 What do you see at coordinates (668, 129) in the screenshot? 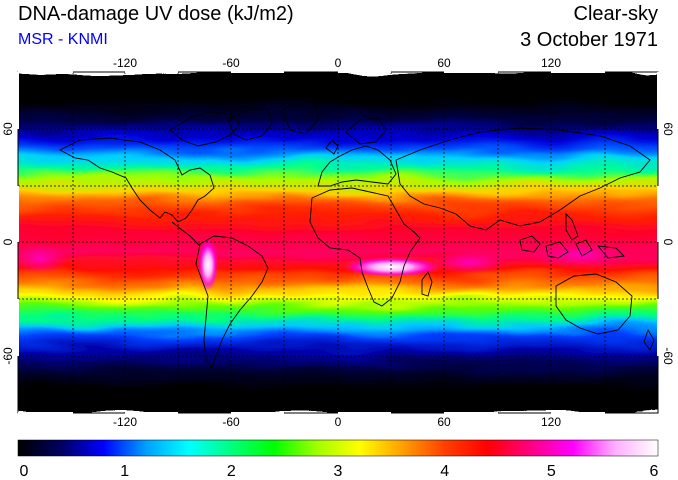
I see `lat-tick-right-60: 60` at bounding box center [668, 129].